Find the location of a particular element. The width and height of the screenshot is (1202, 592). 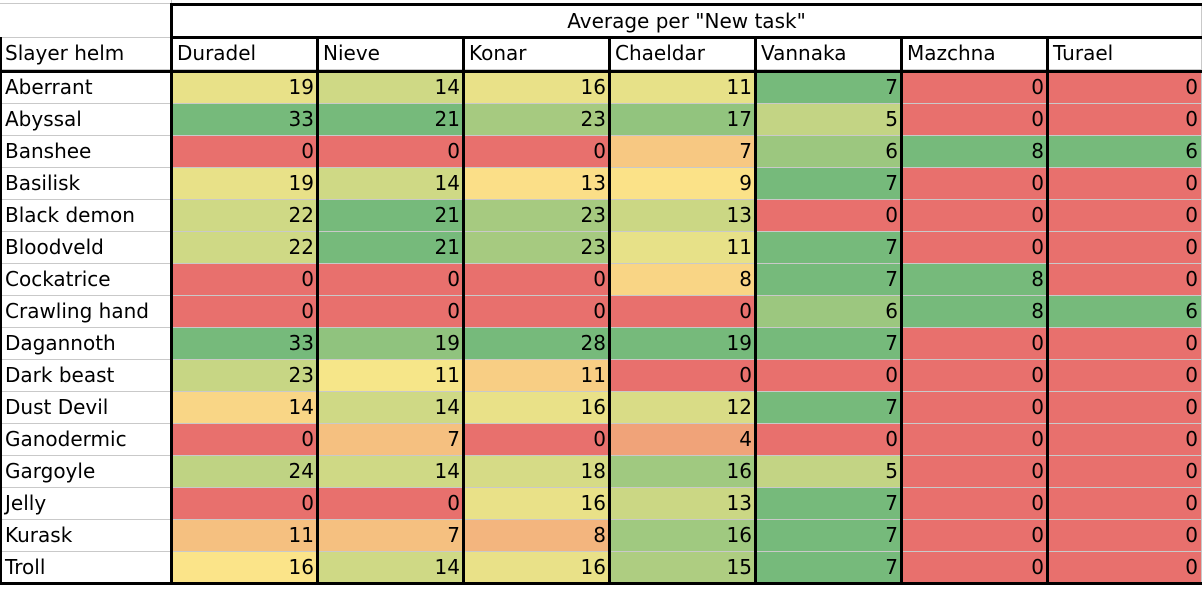

row-label: Dust Devil is located at coordinates (86, 408).